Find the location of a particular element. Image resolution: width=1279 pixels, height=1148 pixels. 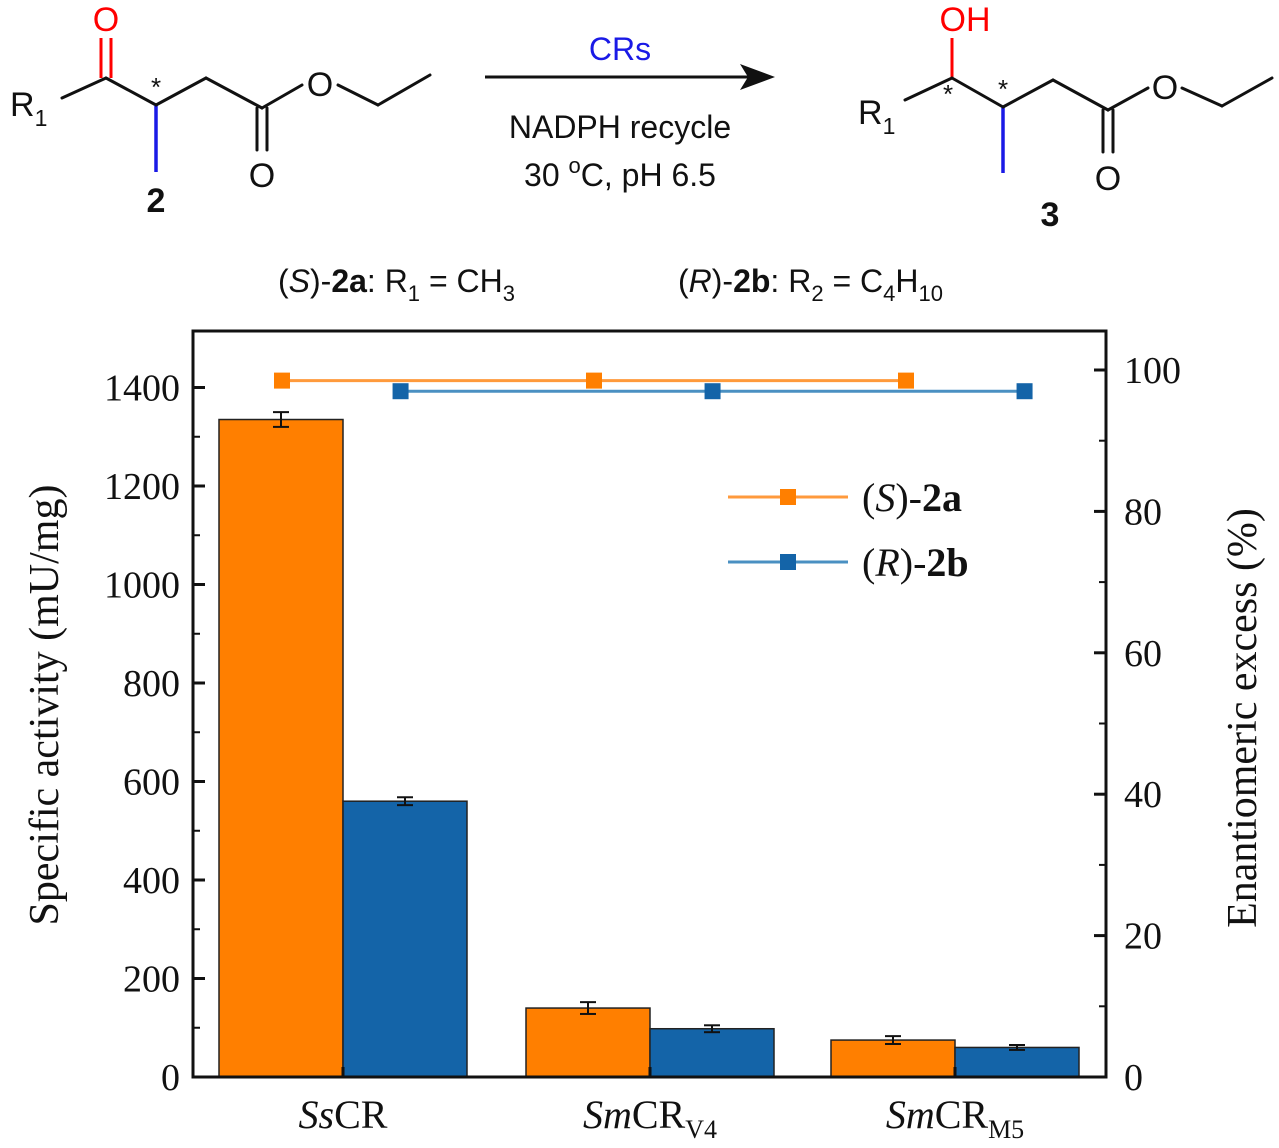

condition-line-1: NADPH recycle is located at coordinates (620, 127).